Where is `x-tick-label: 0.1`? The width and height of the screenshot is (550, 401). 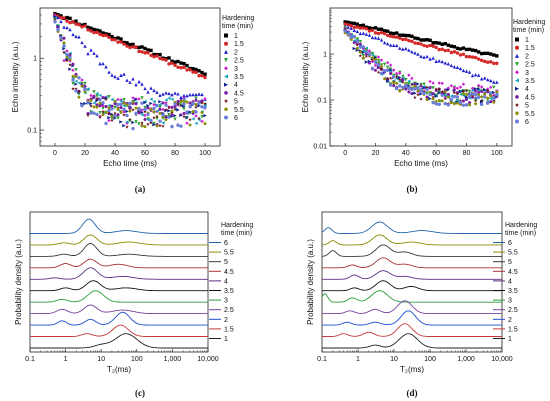
x-tick-label: 0.1 is located at coordinates (322, 359).